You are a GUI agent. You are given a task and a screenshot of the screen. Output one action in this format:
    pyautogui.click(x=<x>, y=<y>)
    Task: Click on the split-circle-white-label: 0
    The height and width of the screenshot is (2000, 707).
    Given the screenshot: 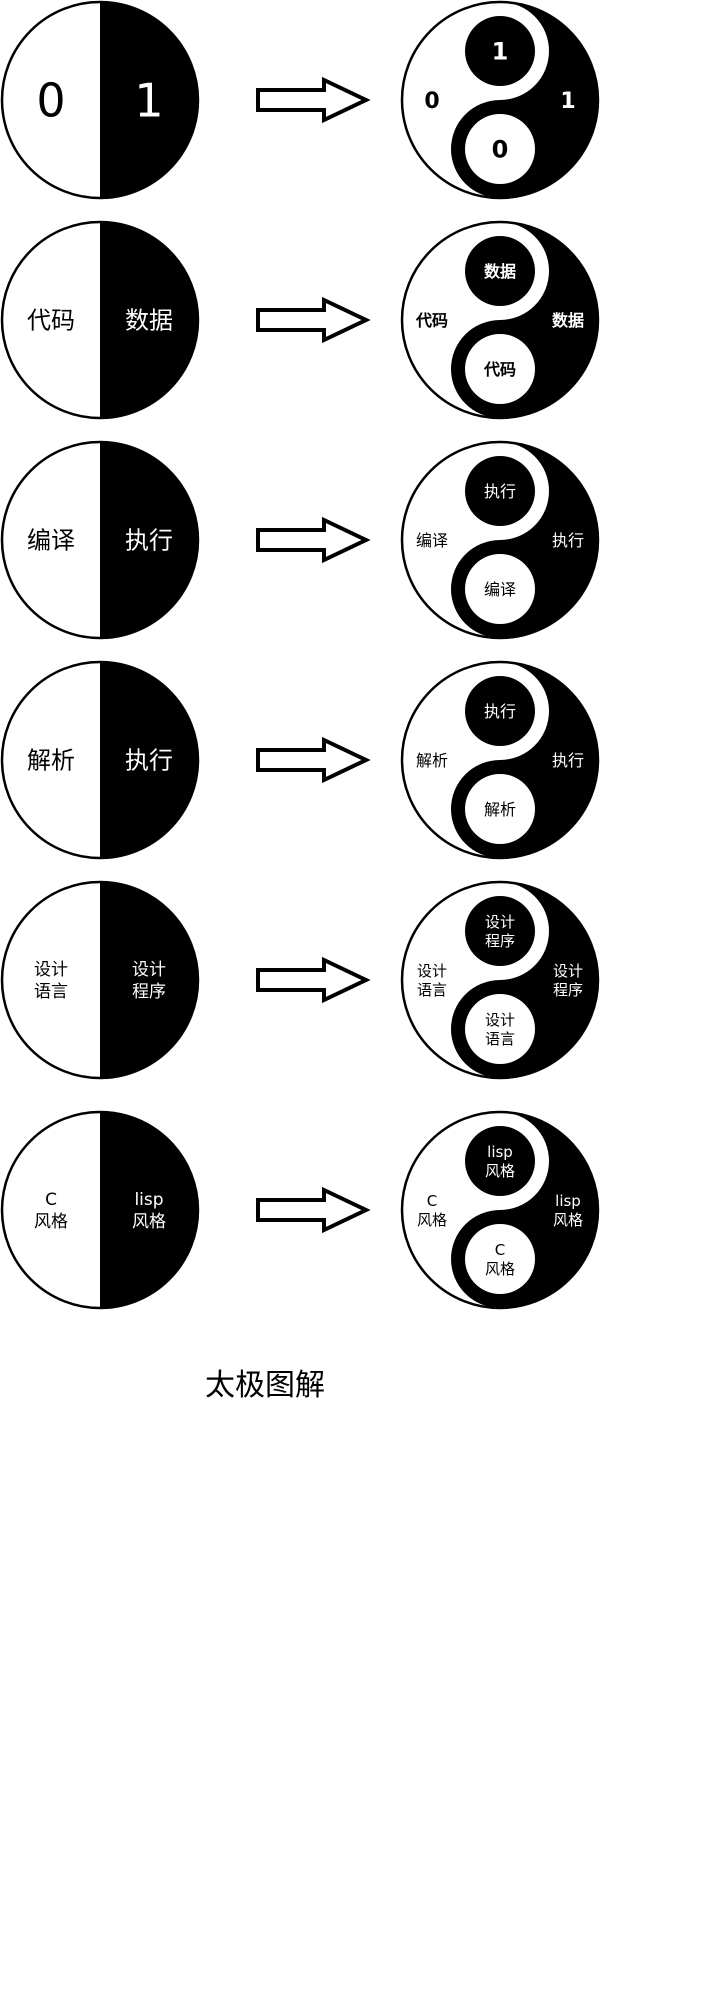 What is the action you would take?
    pyautogui.click(x=50, y=101)
    